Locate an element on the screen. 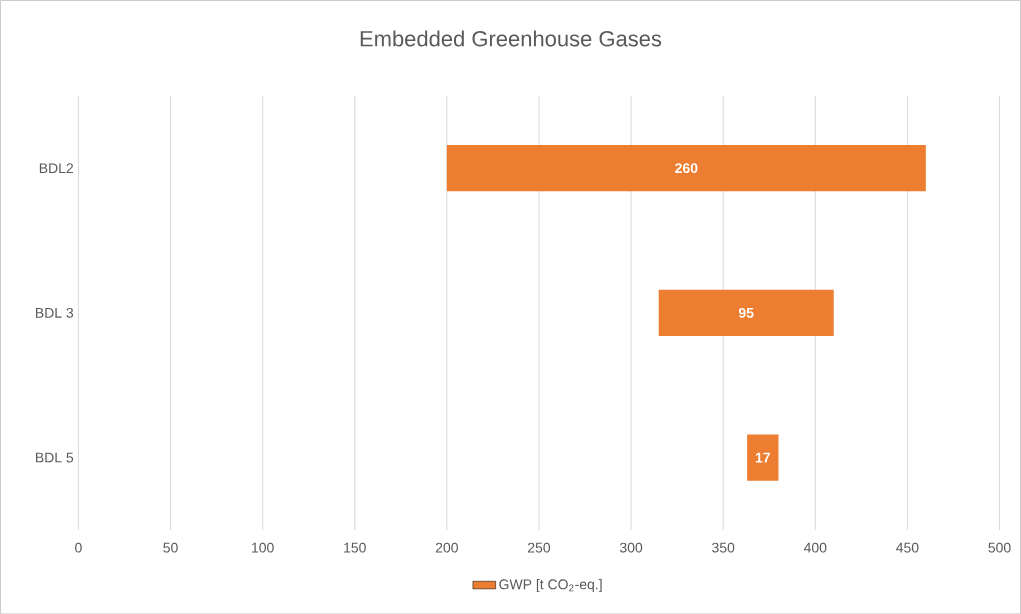 The image size is (1021, 614). data-label: 95 is located at coordinates (746, 312).